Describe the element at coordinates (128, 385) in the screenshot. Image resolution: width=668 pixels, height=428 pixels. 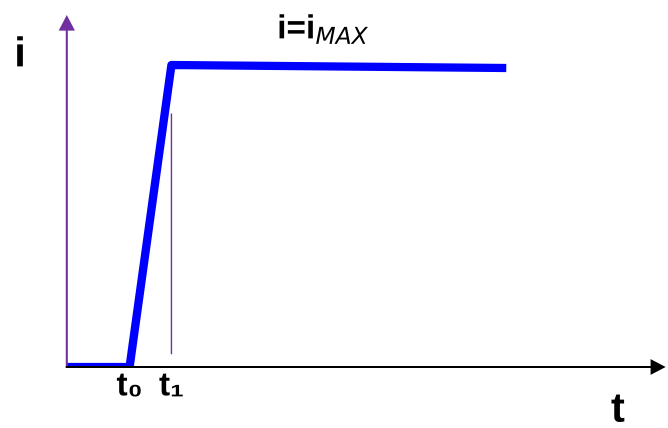
I see `x-tick-label: t₀` at that location.